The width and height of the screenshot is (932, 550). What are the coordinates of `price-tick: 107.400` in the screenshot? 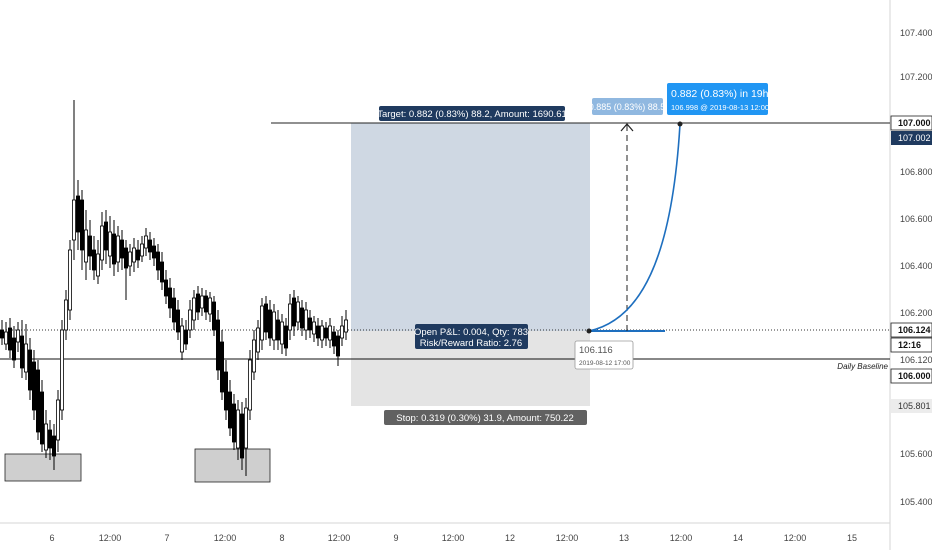 It's located at (916, 33).